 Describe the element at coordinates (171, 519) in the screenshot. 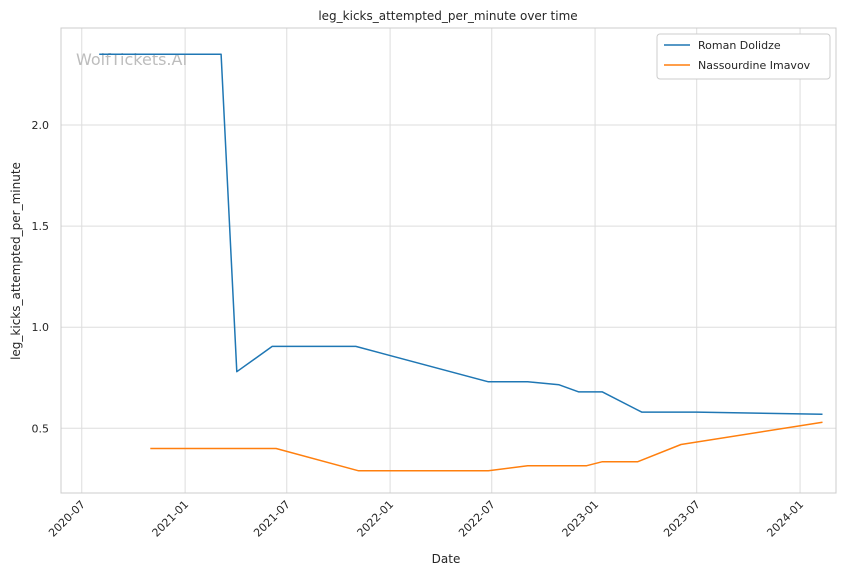

I see `x-tick-label: 2021-01` at that location.